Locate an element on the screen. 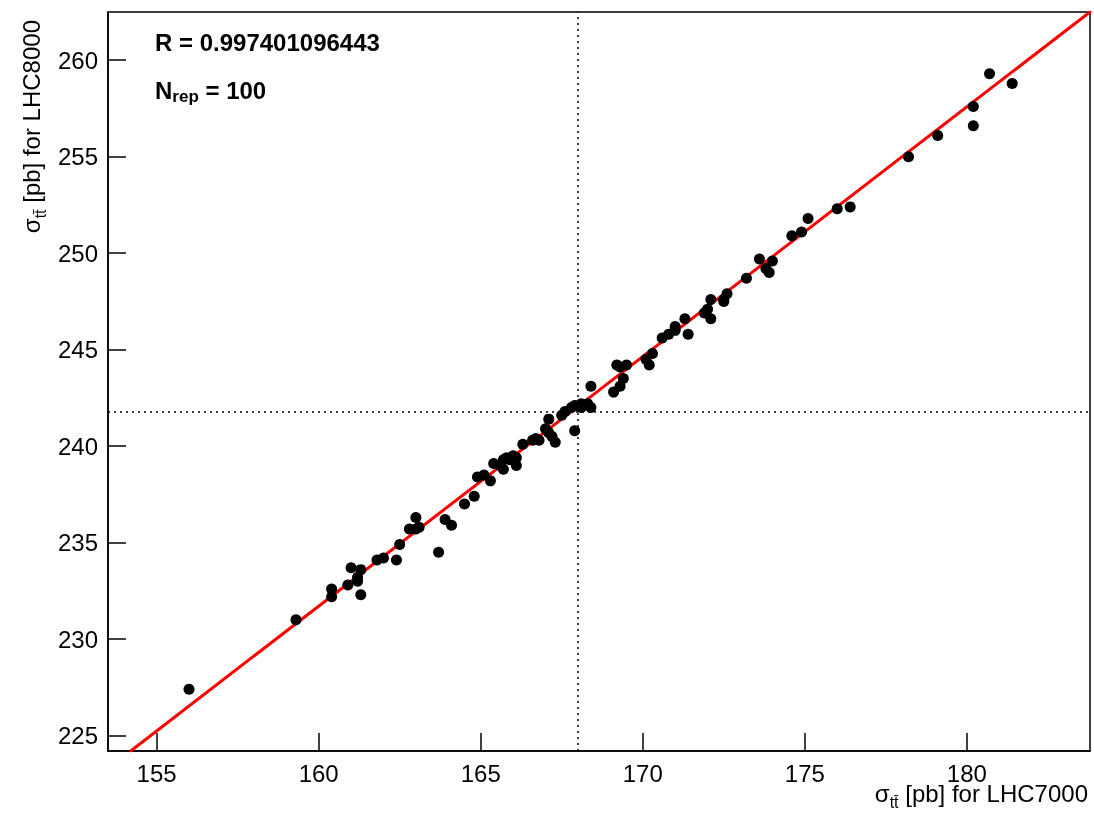  y-tick-label: 240 is located at coordinates (77, 446).